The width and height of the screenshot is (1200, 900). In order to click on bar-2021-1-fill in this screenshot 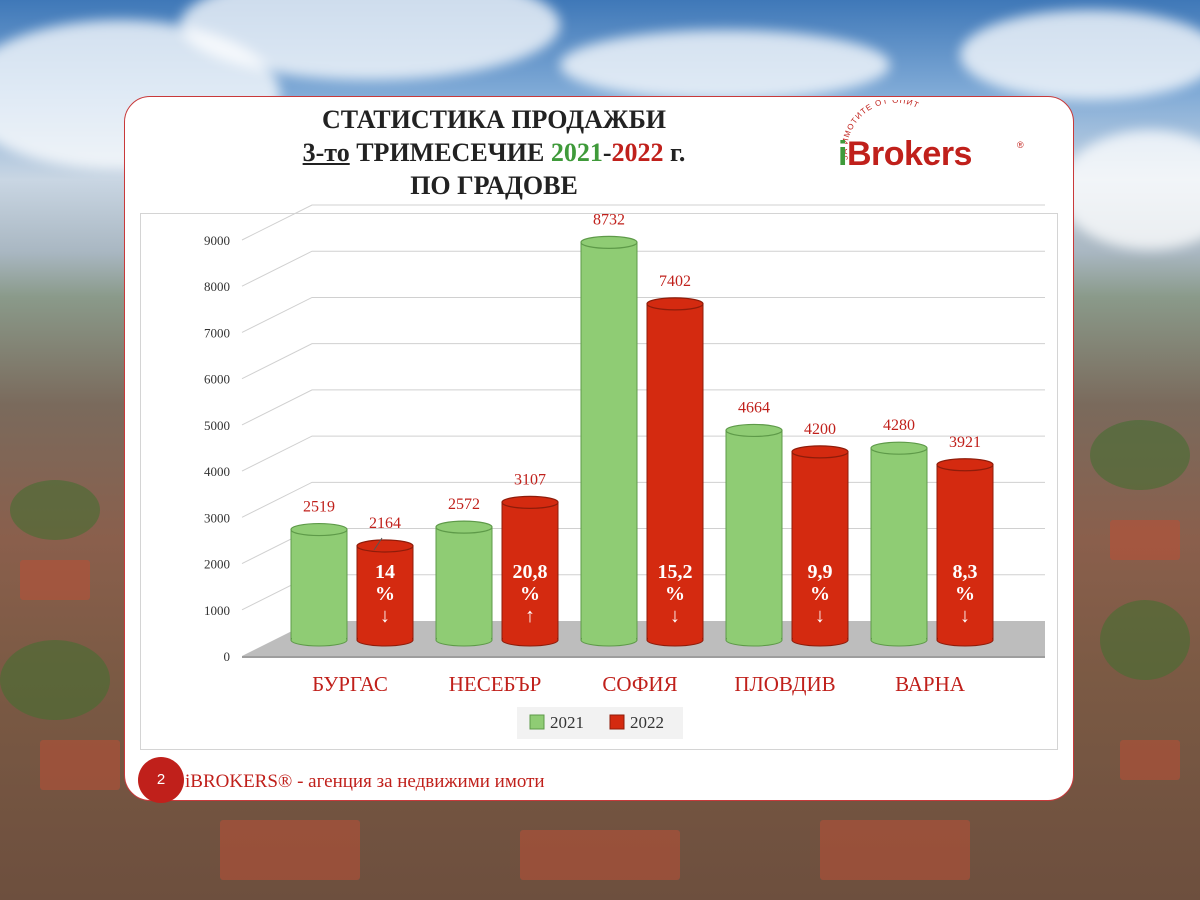, I will do `click(464, 583)`.